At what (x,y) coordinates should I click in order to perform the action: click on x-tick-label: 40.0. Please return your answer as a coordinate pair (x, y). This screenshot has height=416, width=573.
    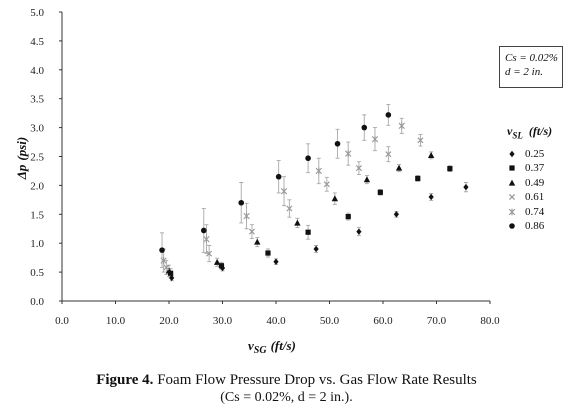
    Looking at the image, I should click on (276, 321).